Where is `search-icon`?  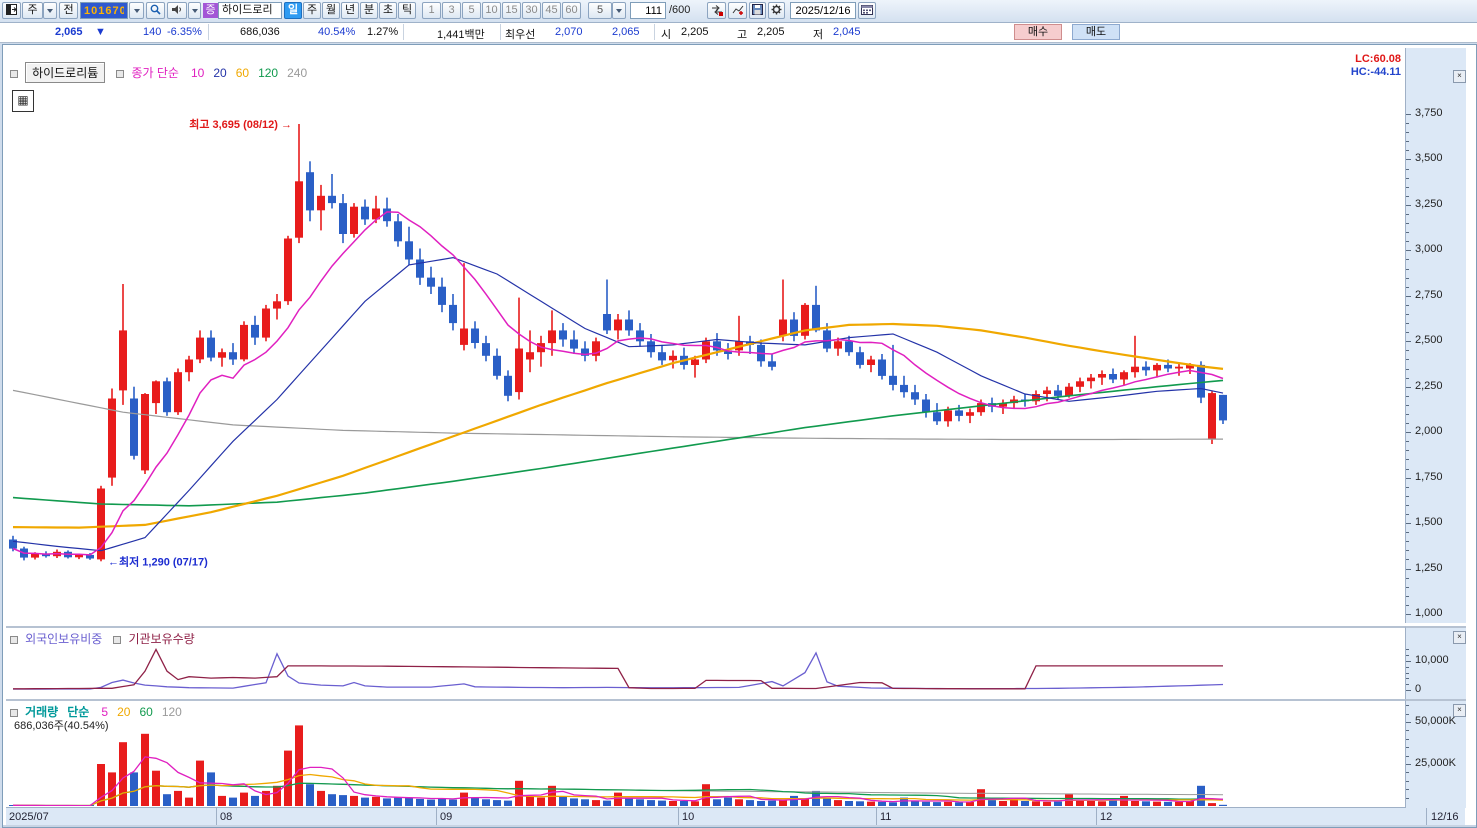
search-icon is located at coordinates (155, 10).